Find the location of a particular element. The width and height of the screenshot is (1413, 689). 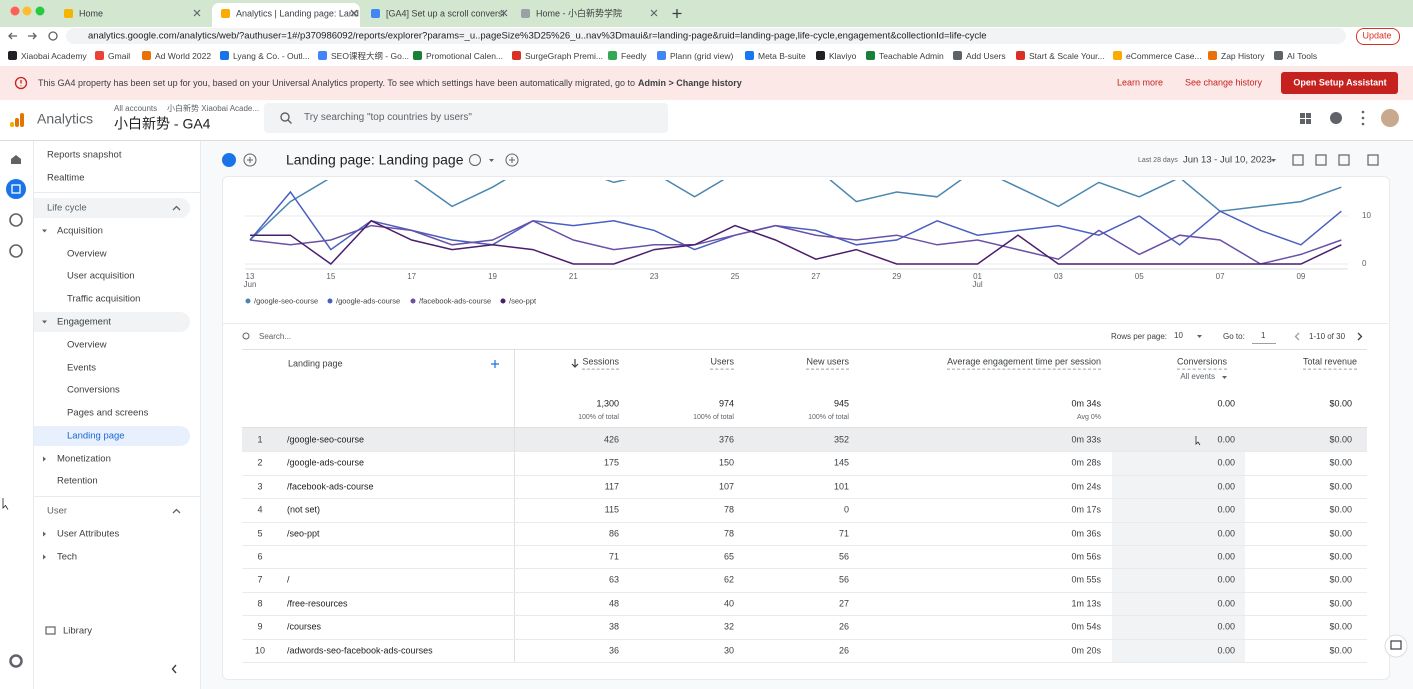

go-to: 1 is located at coordinates (1263, 336).